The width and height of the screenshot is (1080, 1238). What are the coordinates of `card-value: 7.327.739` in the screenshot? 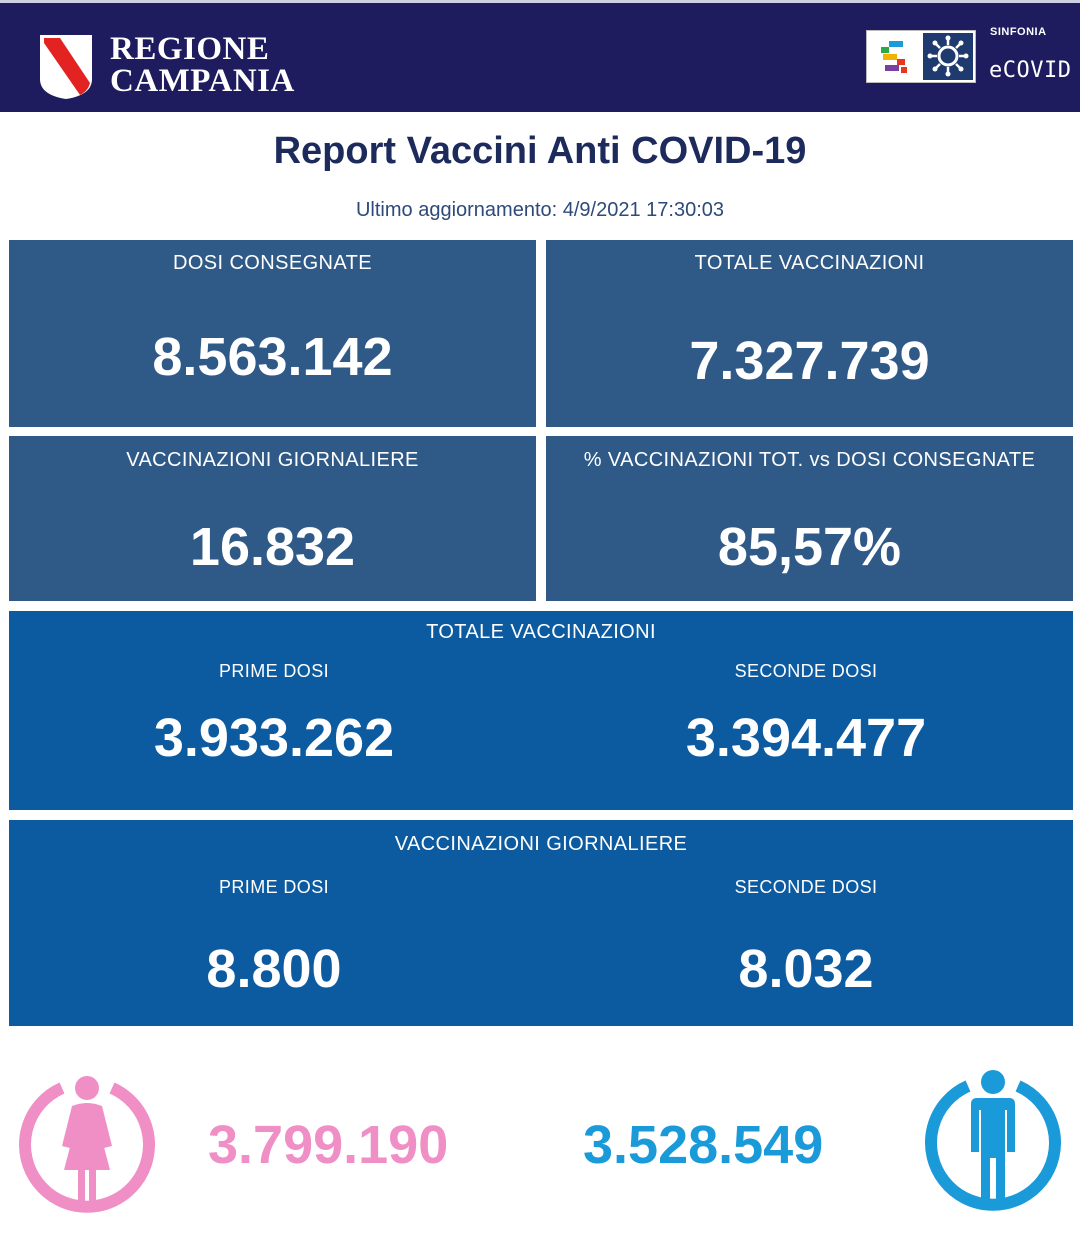 It's located at (809, 361).